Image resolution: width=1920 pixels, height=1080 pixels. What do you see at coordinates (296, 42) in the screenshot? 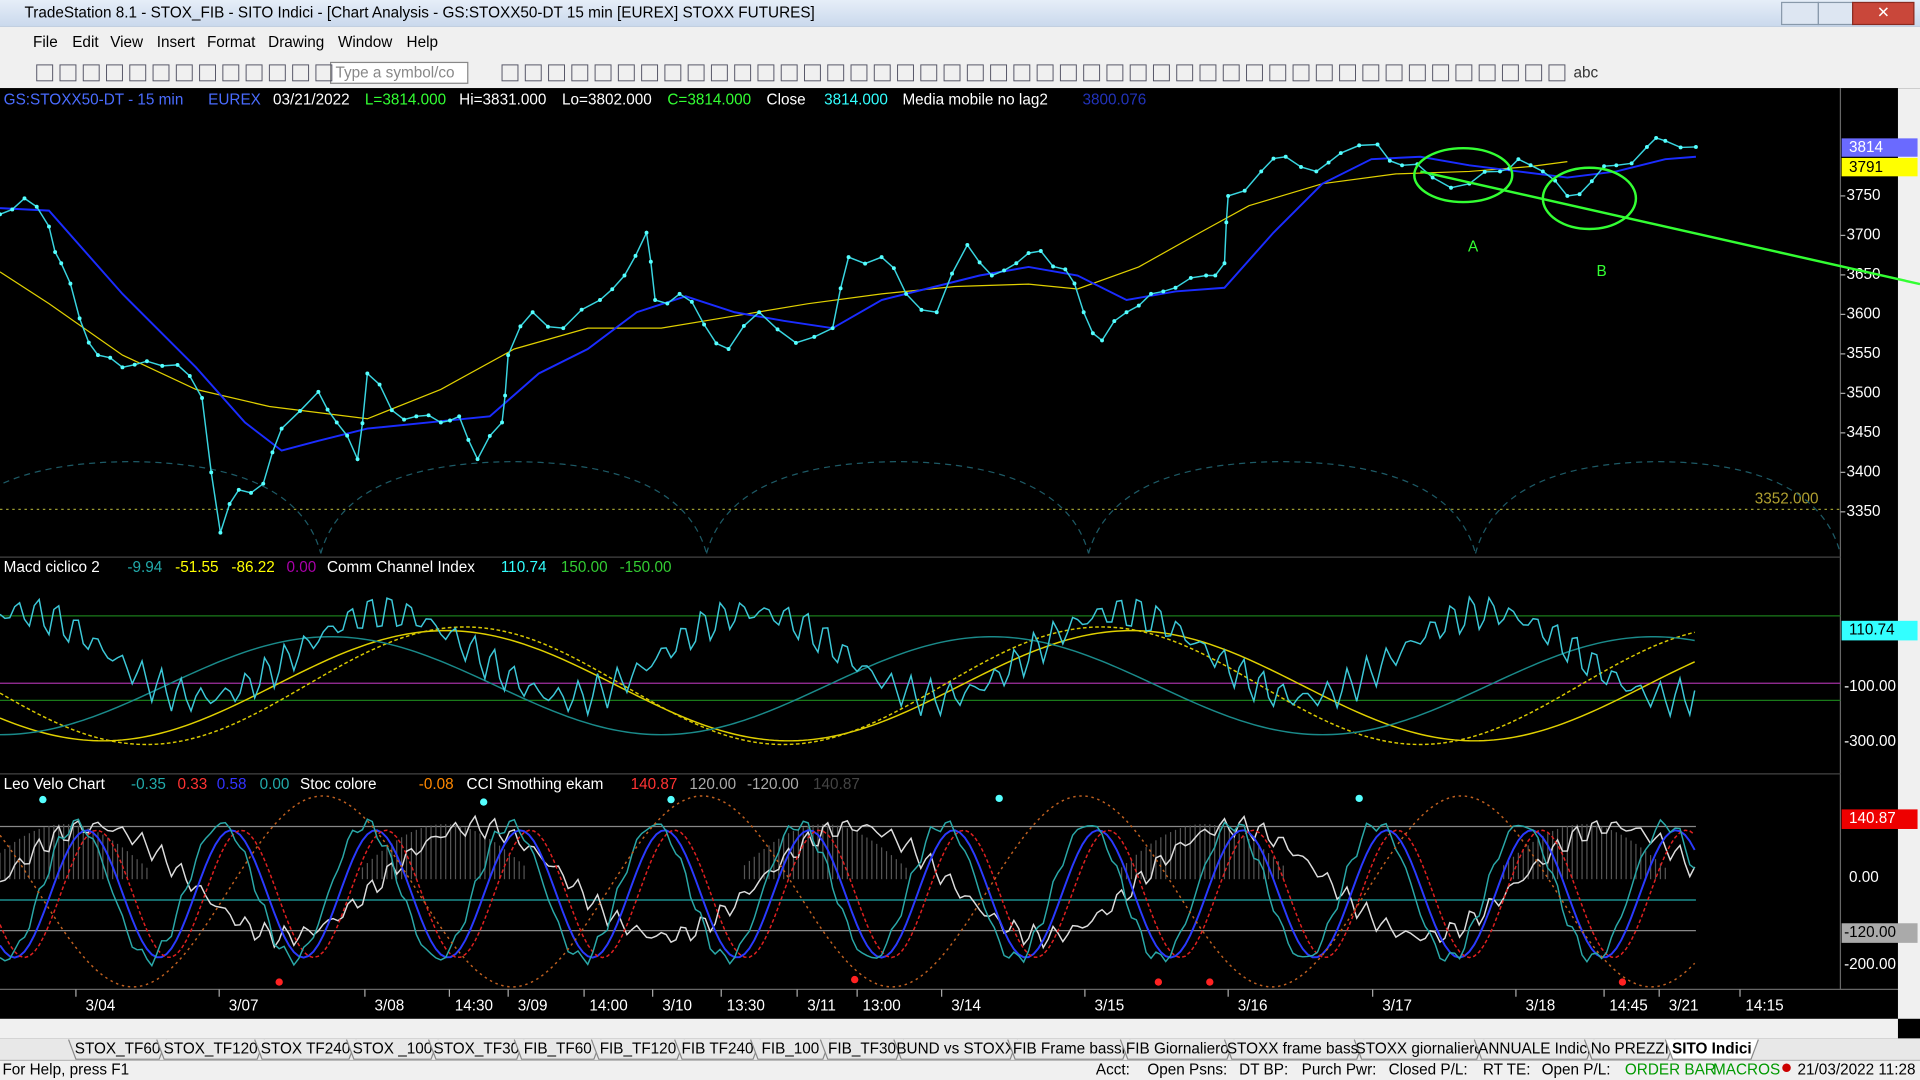
I see `menu-item: Drawing` at bounding box center [296, 42].